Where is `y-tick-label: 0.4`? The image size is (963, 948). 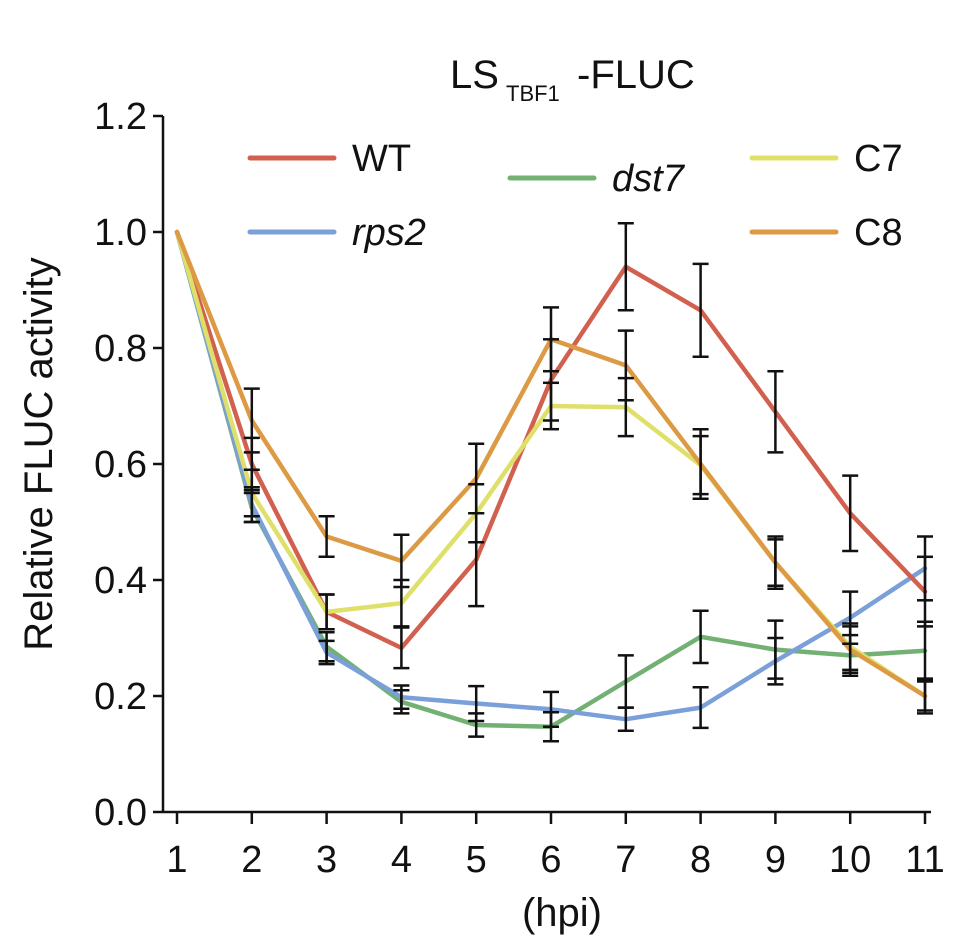
y-tick-label: 0.4 is located at coordinates (120, 581).